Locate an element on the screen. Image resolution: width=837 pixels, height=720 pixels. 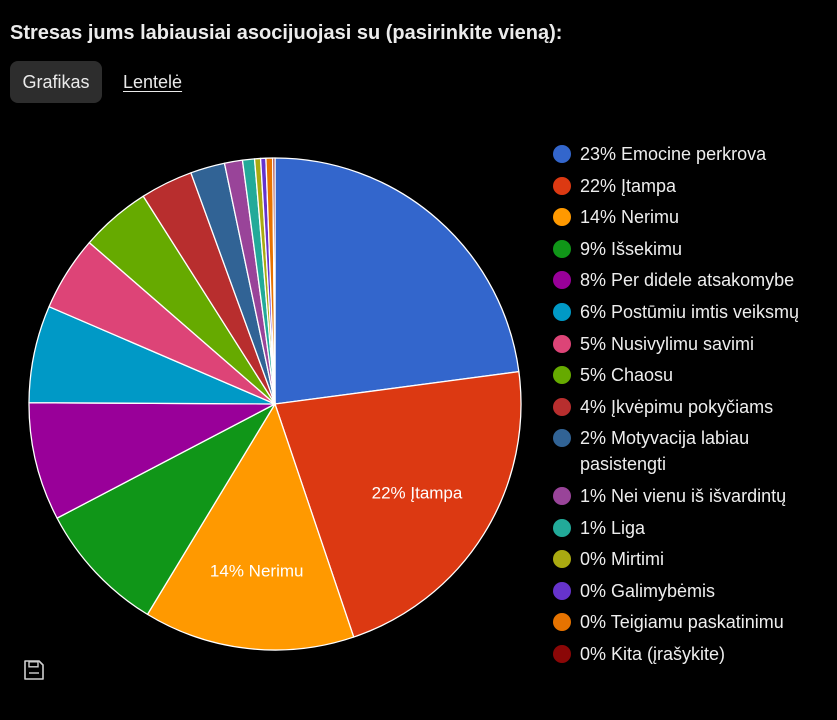
legend-label: 8% Per didele atsakomybe is located at coordinates (687, 280).